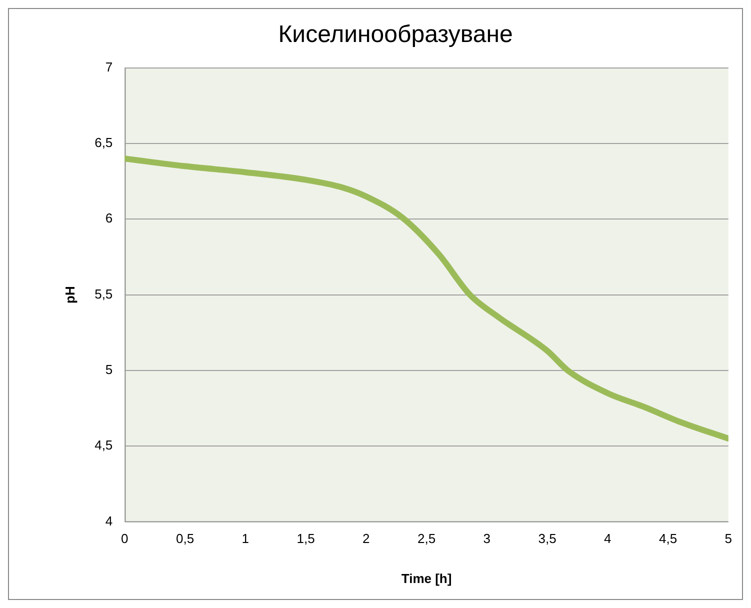 This screenshot has height=608, width=751. Describe the element at coordinates (426, 578) in the screenshot. I see `x-axis-title: Time [h]` at that location.